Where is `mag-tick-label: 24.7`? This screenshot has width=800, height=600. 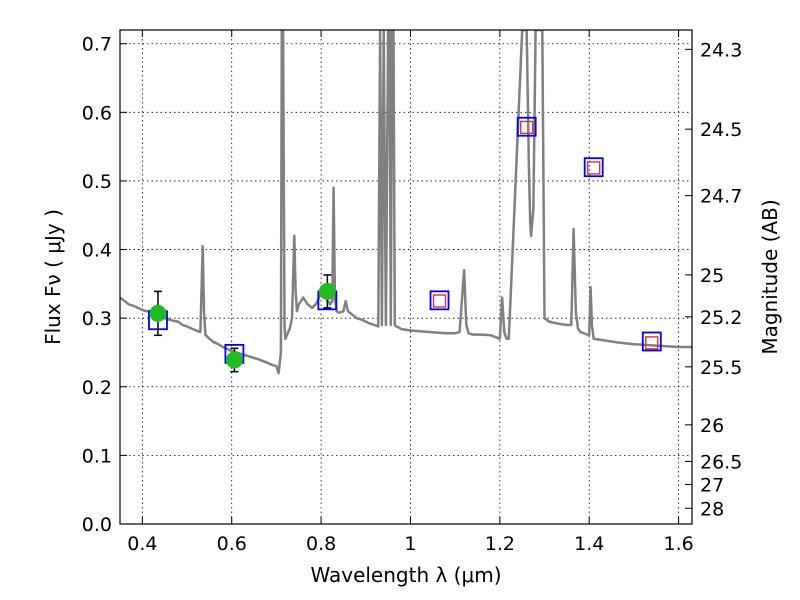 mag-tick-label: 24.7 is located at coordinates (721, 197).